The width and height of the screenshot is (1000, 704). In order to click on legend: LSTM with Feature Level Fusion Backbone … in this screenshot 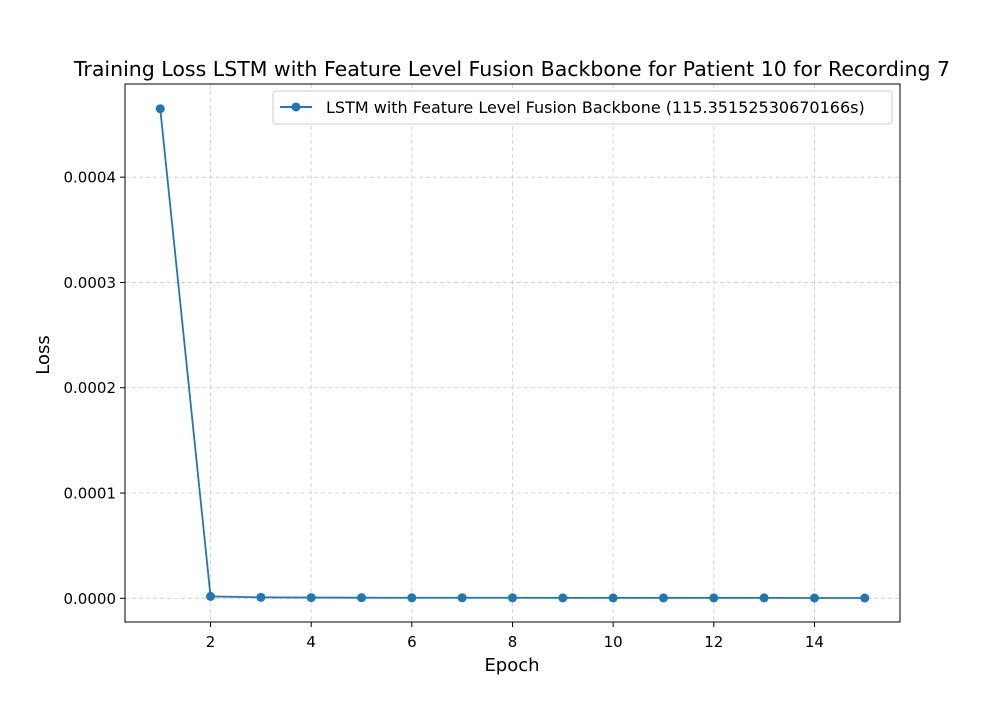, I will do `click(582, 107)`.